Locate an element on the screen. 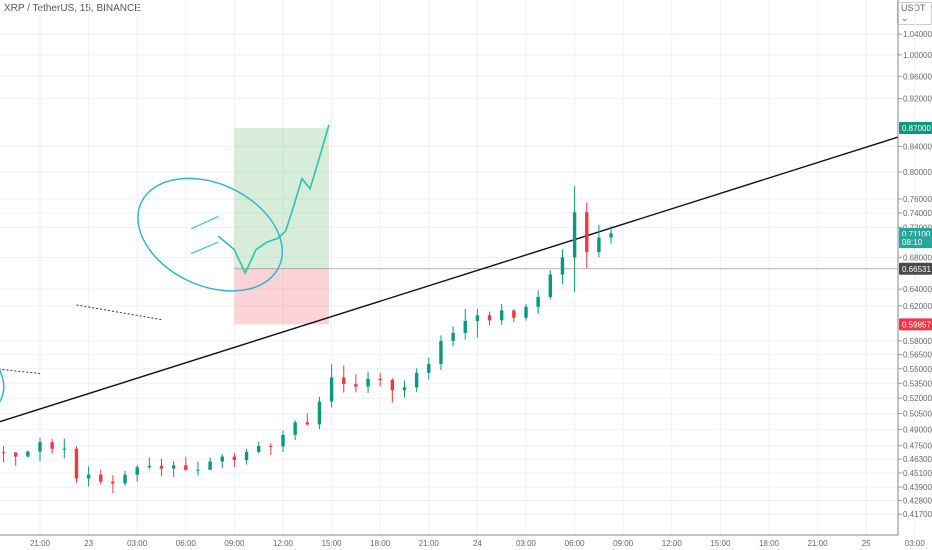 This screenshot has height=550, width=932. price-tag-label: 0.87000 is located at coordinates (916, 128).